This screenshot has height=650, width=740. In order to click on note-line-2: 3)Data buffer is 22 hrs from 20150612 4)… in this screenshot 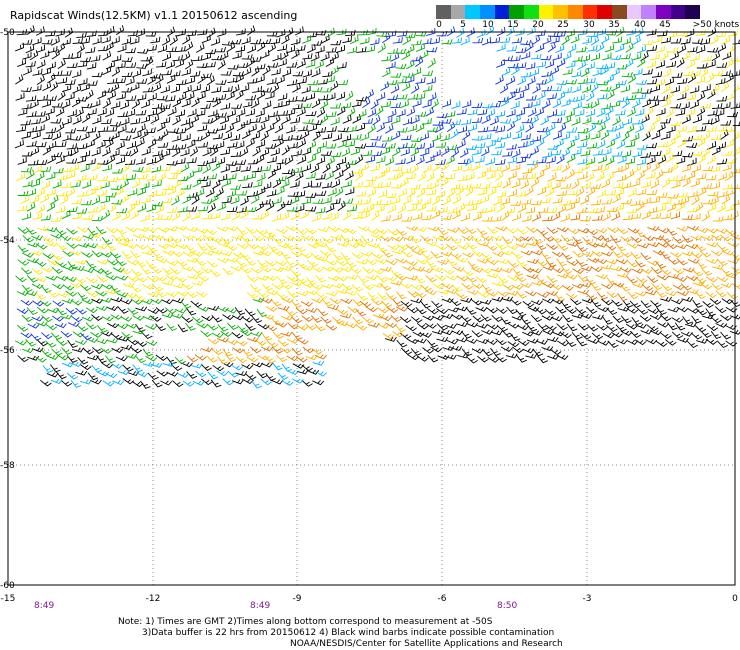, I will do `click(348, 633)`.